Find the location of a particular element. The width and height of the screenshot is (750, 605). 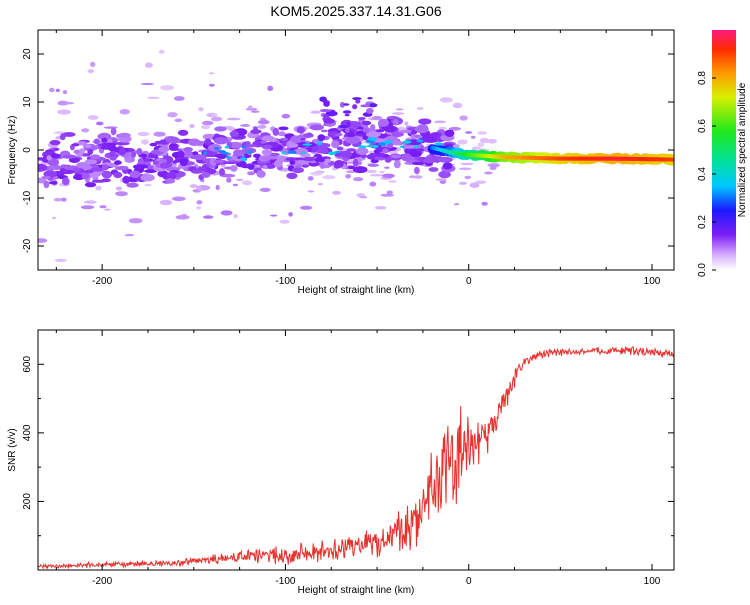

snr-ytick-label: 400 is located at coordinates (27, 432).